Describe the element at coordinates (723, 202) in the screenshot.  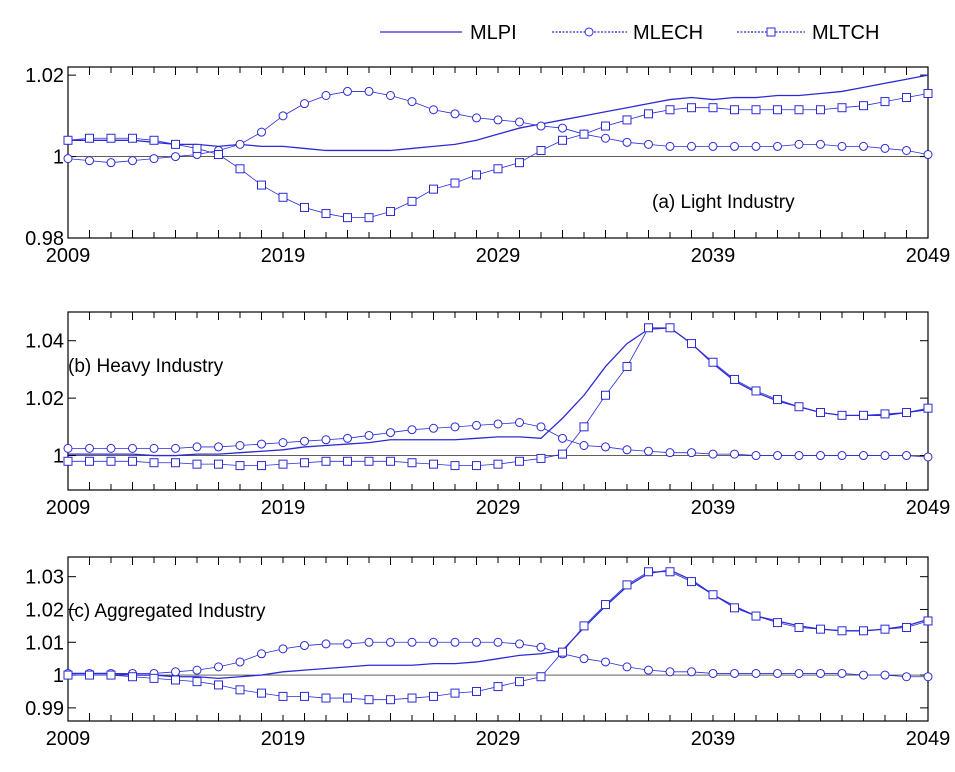
I see `panel-title: (a) Light Industry` at that location.